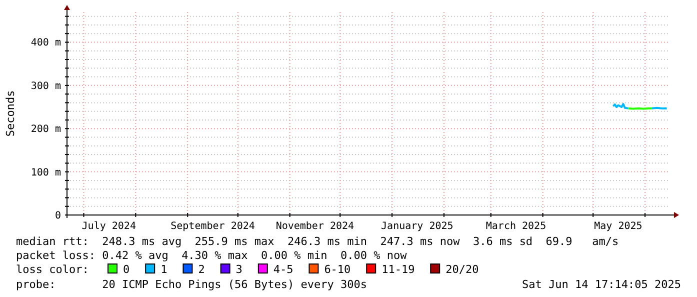 The image size is (697, 297). Describe the element at coordinates (462, 269) in the screenshot. I see `legend-label: 20/20` at that location.